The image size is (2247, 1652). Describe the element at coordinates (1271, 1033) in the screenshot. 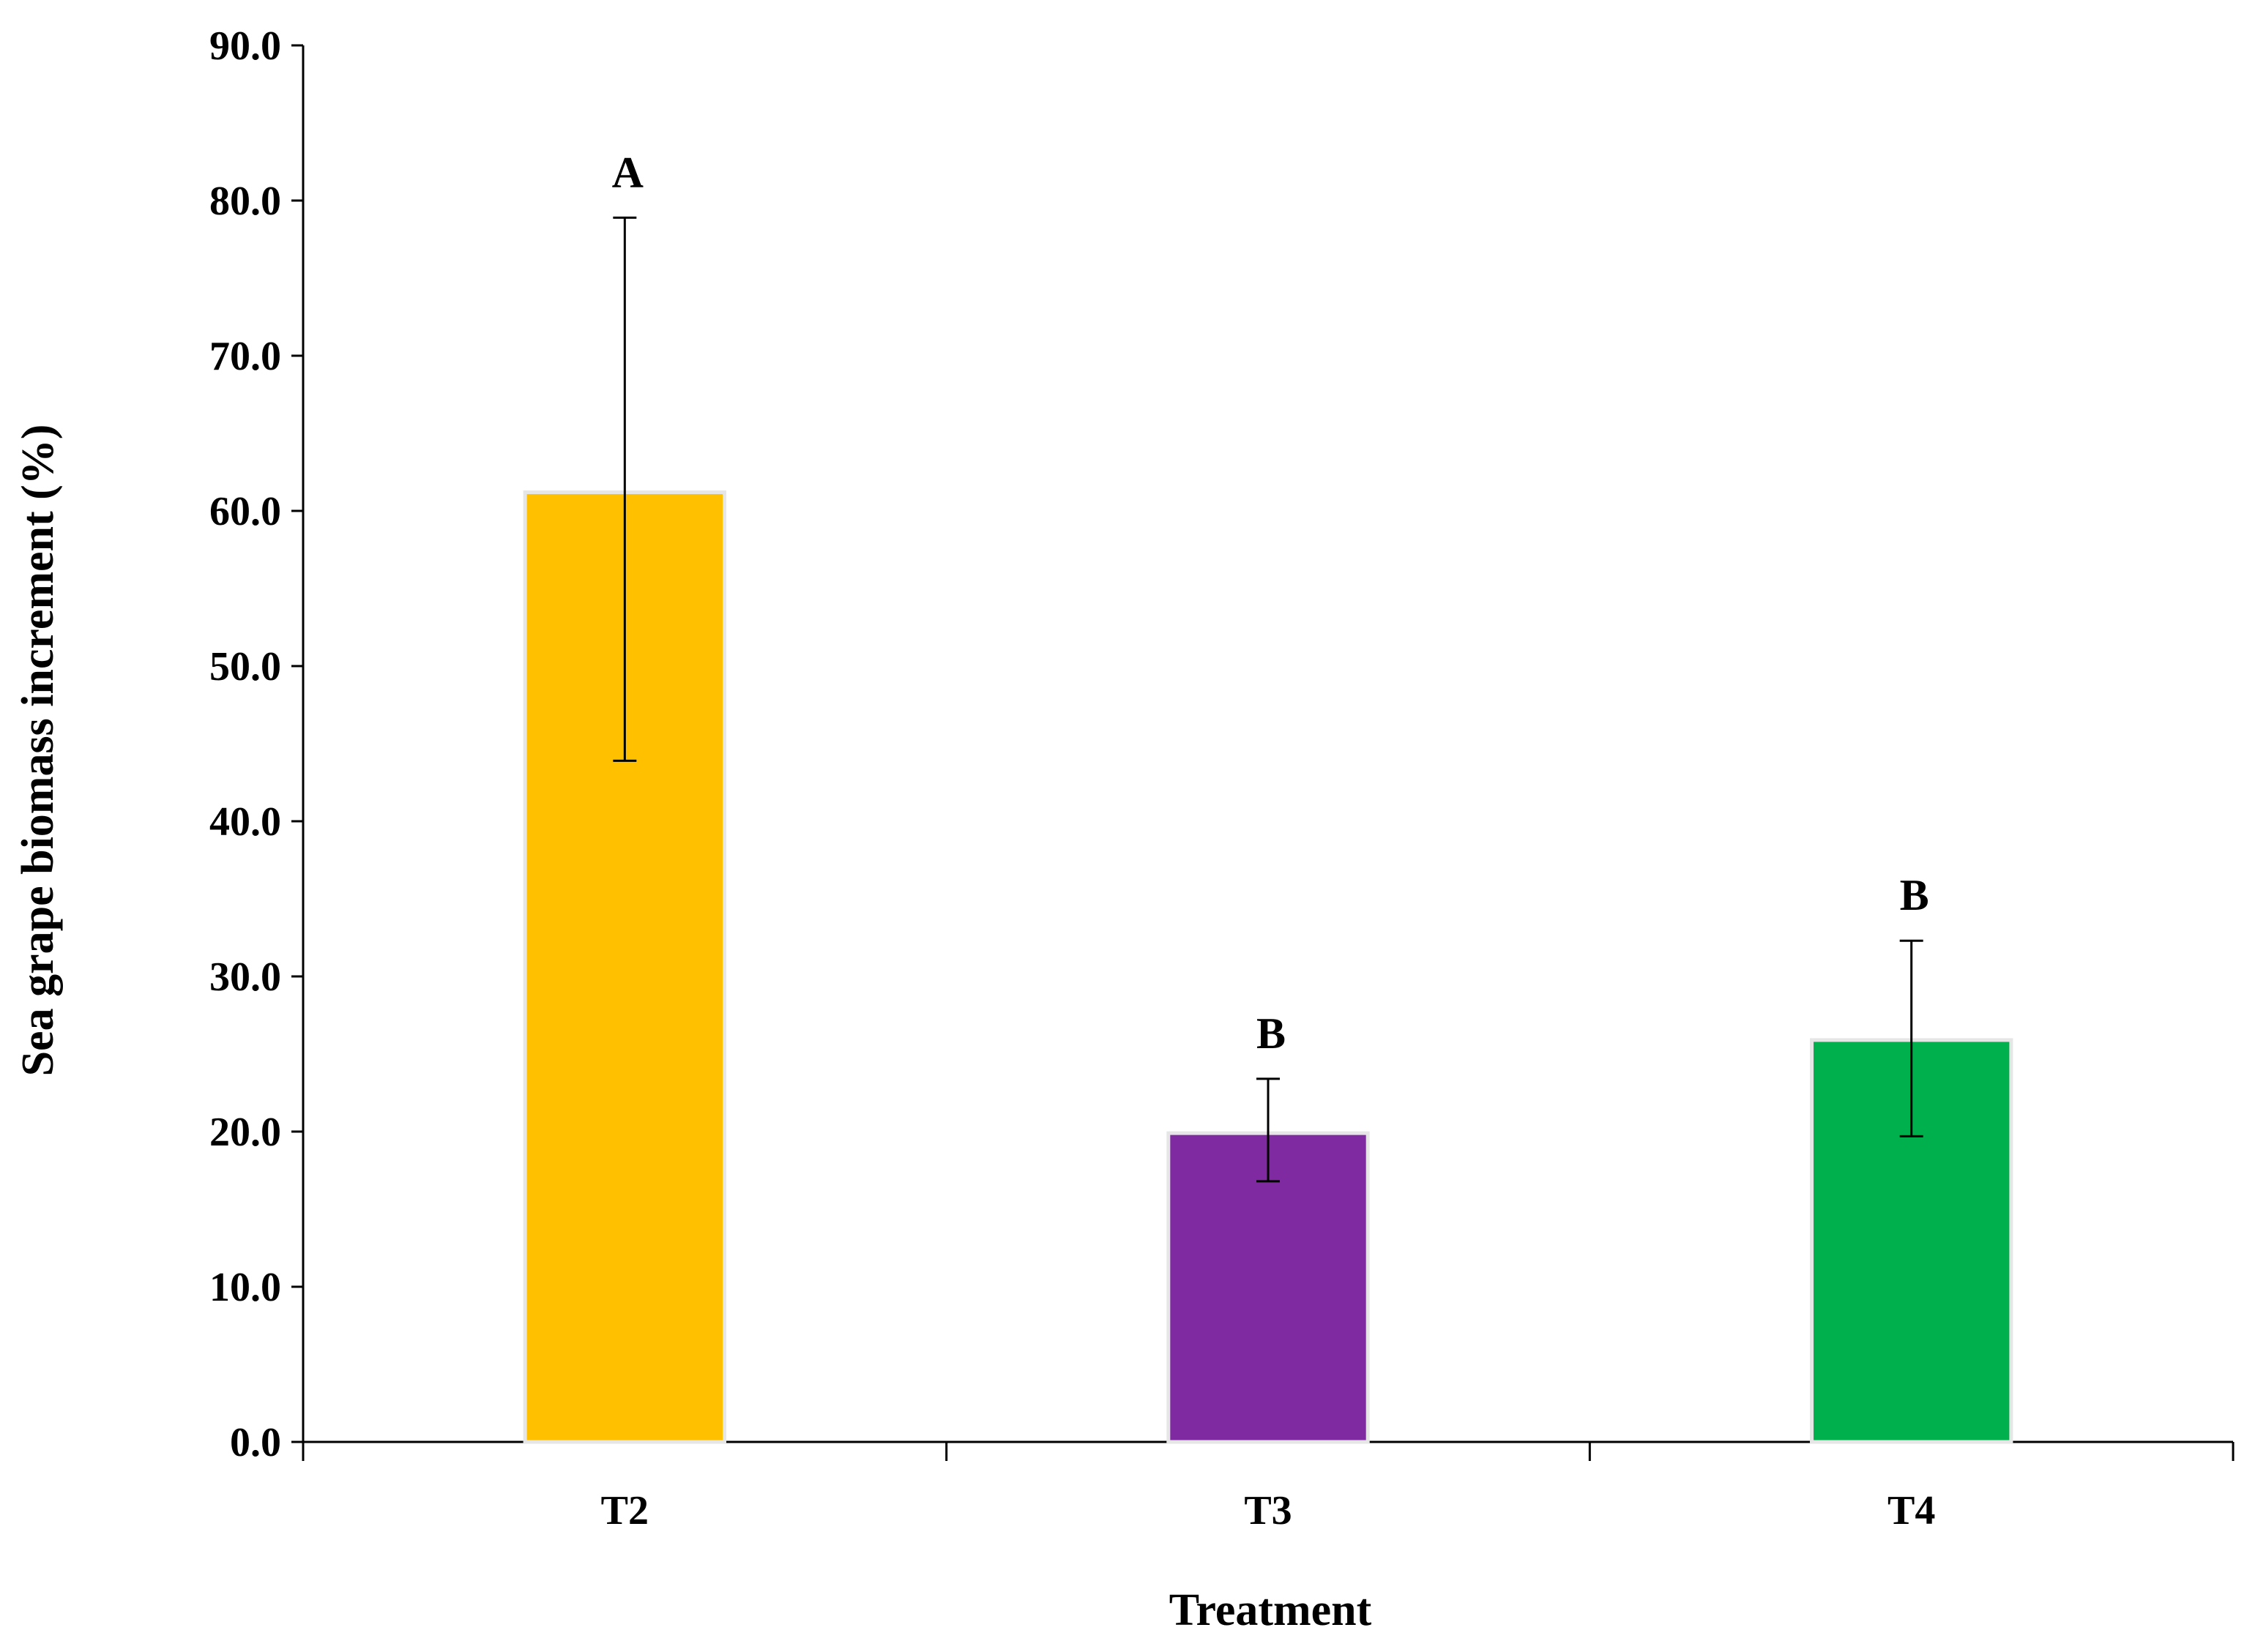

I see `significance-label-t3: B` at that location.